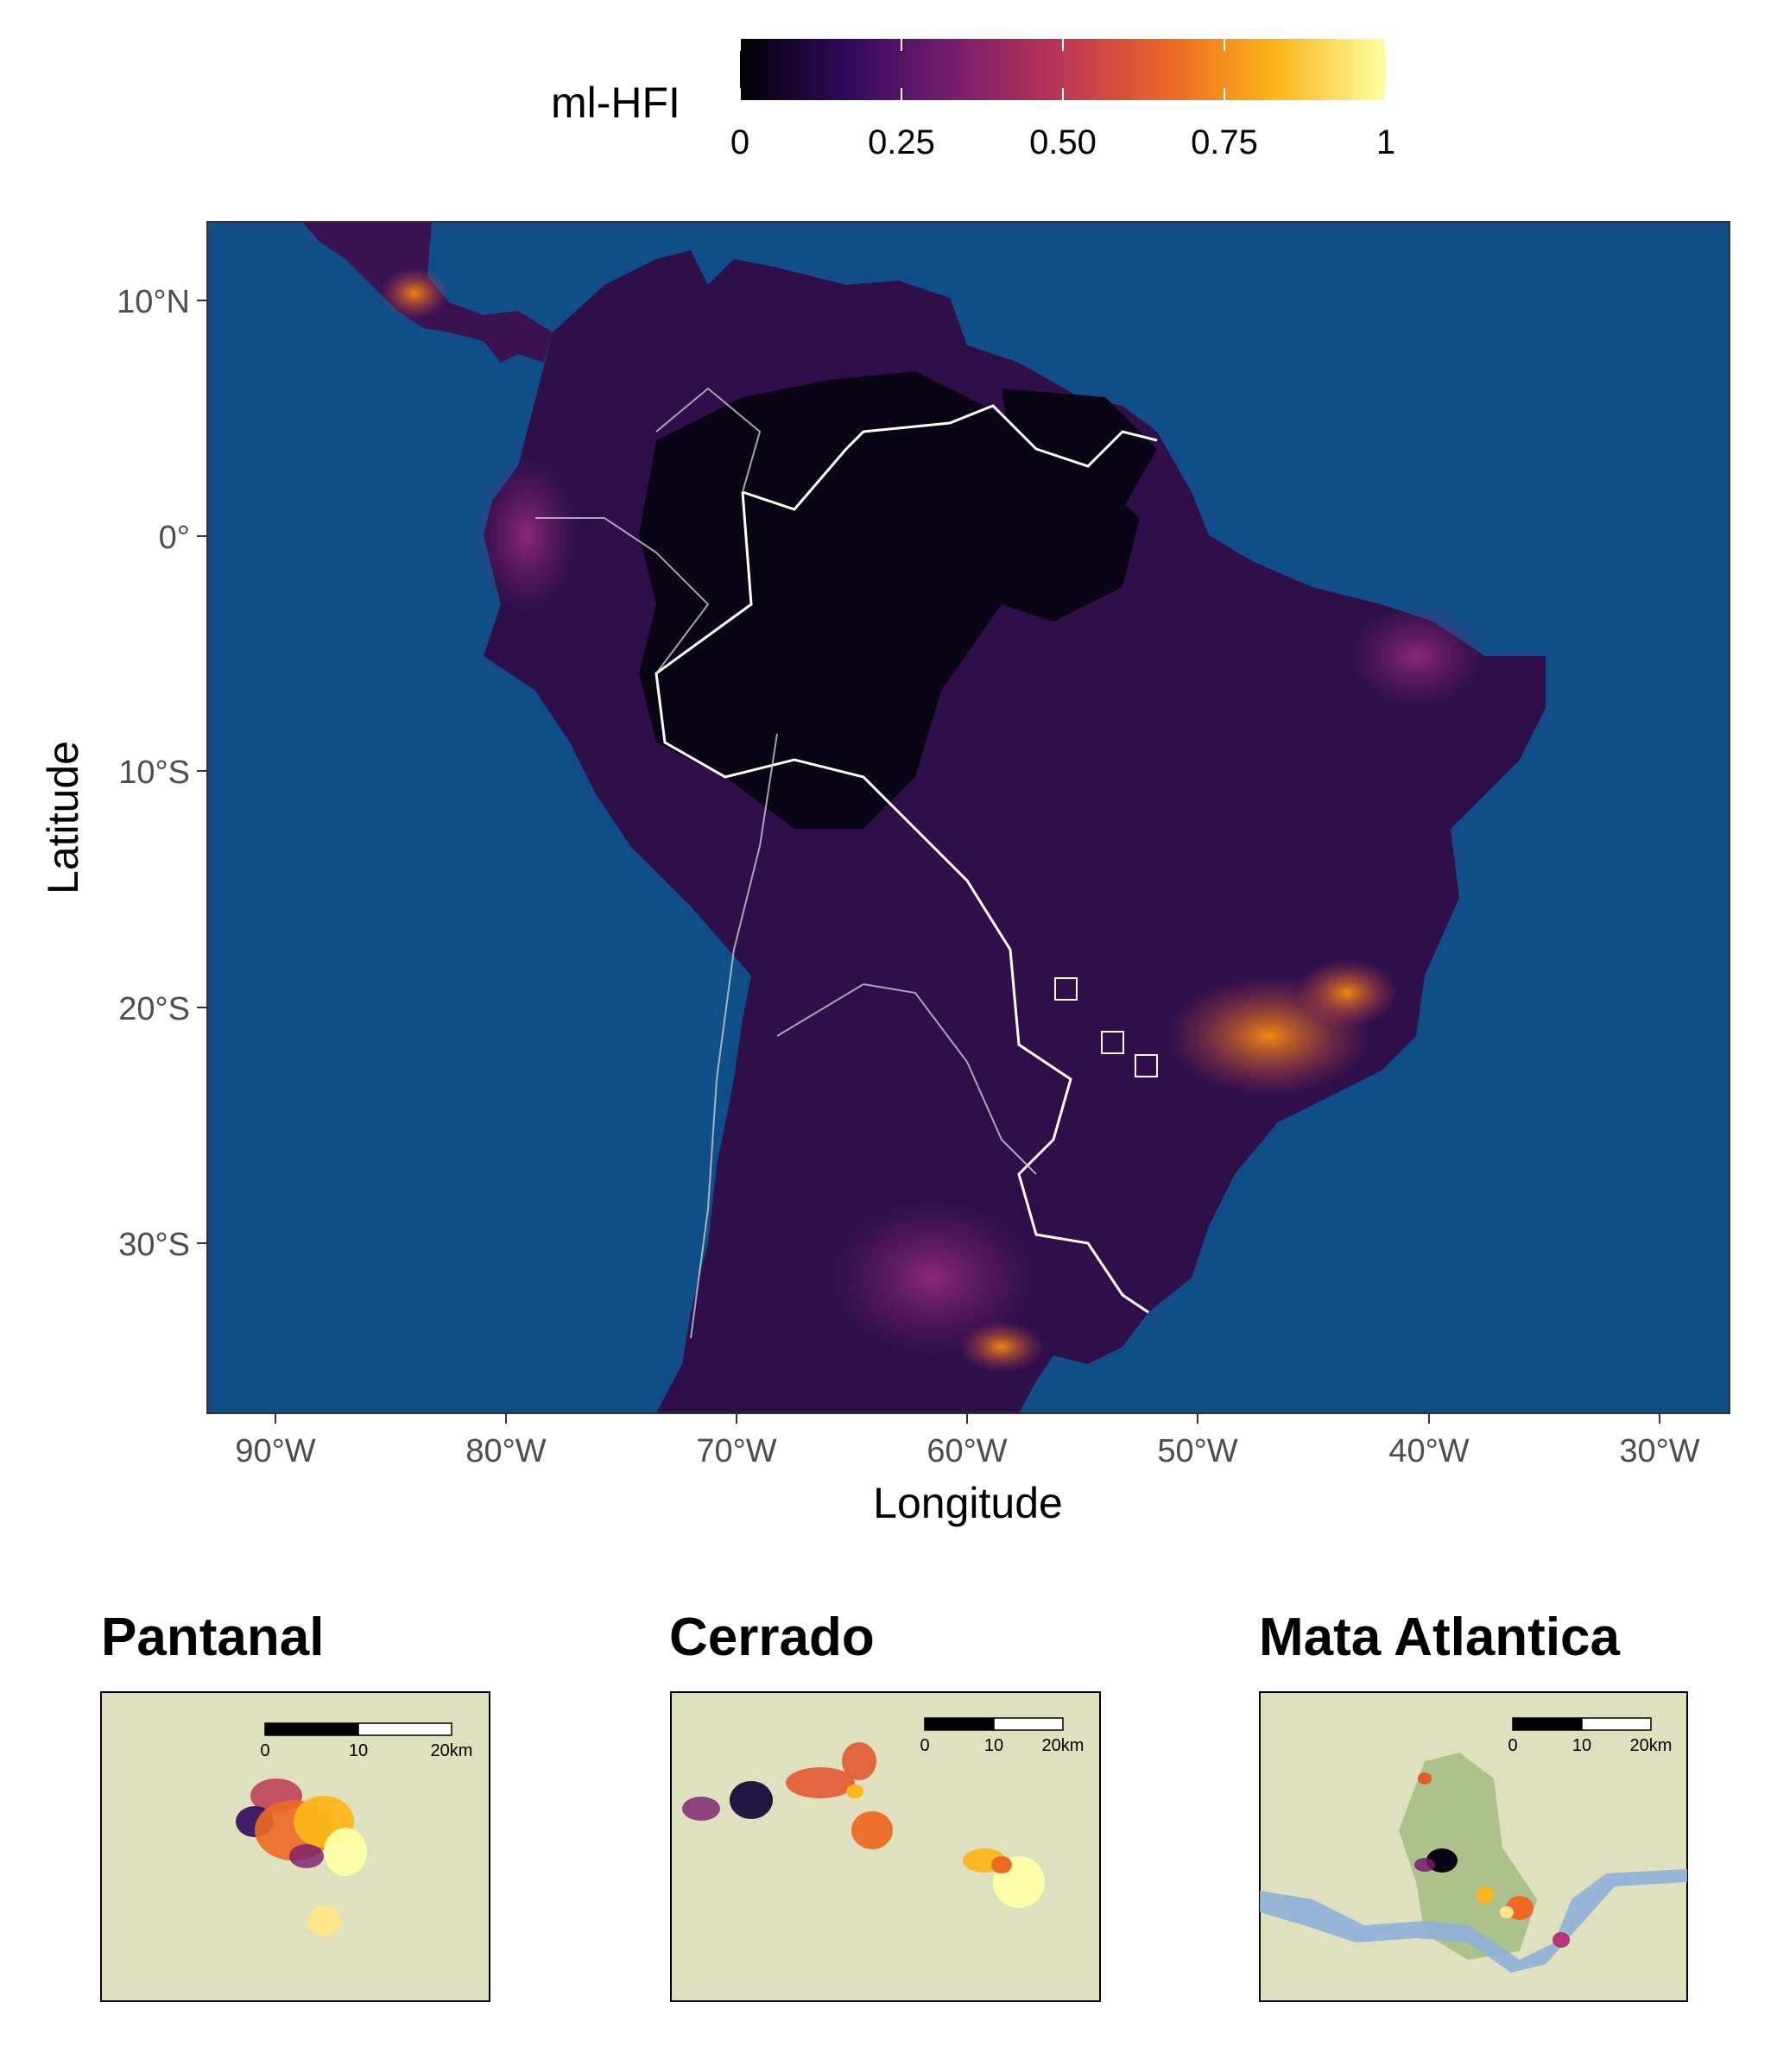 This screenshot has width=1777, height=2072. I want to click on x-tick-label-0: 90°W, so click(275, 1451).